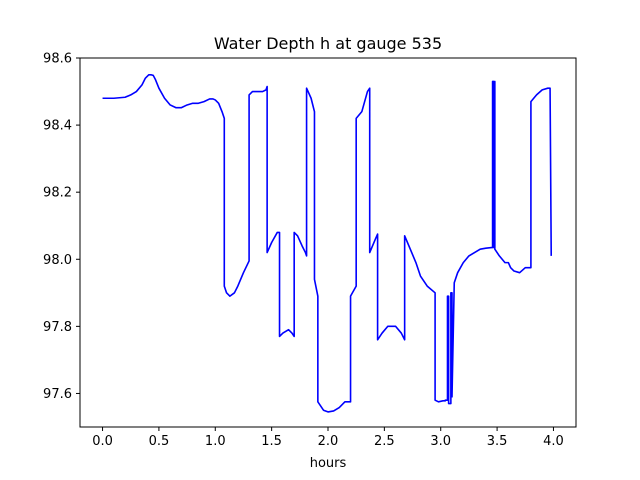 The height and width of the screenshot is (480, 640). Describe the element at coordinates (328, 441) in the screenshot. I see `x-tick-label: 2.0` at that location.